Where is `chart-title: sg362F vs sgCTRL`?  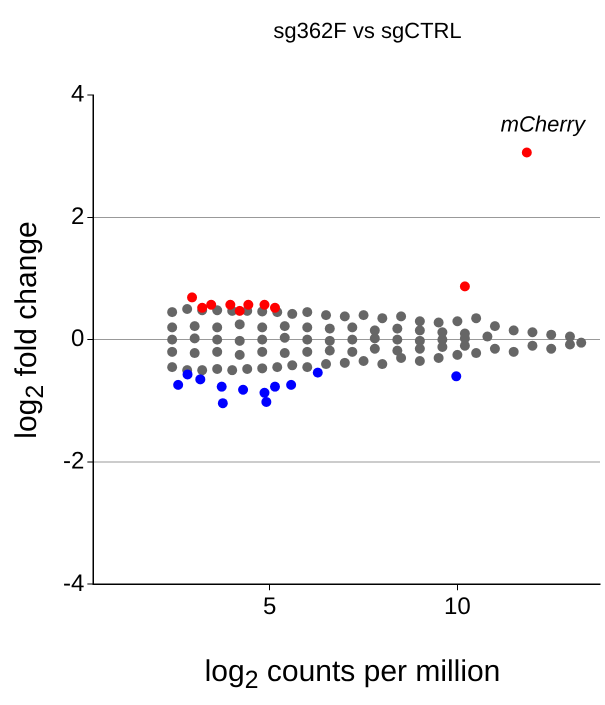 chart-title: sg362F vs sgCTRL is located at coordinates (367, 31).